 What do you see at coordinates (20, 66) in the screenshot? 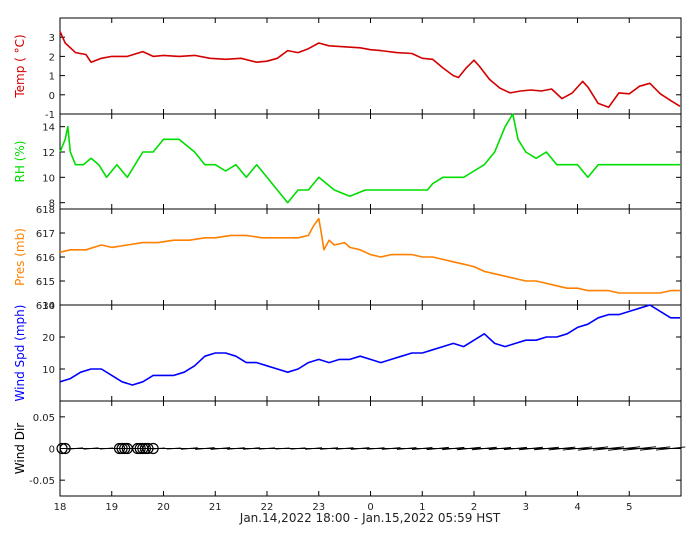
I see `y-axis-label: Temp ( °C)` at bounding box center [20, 66].